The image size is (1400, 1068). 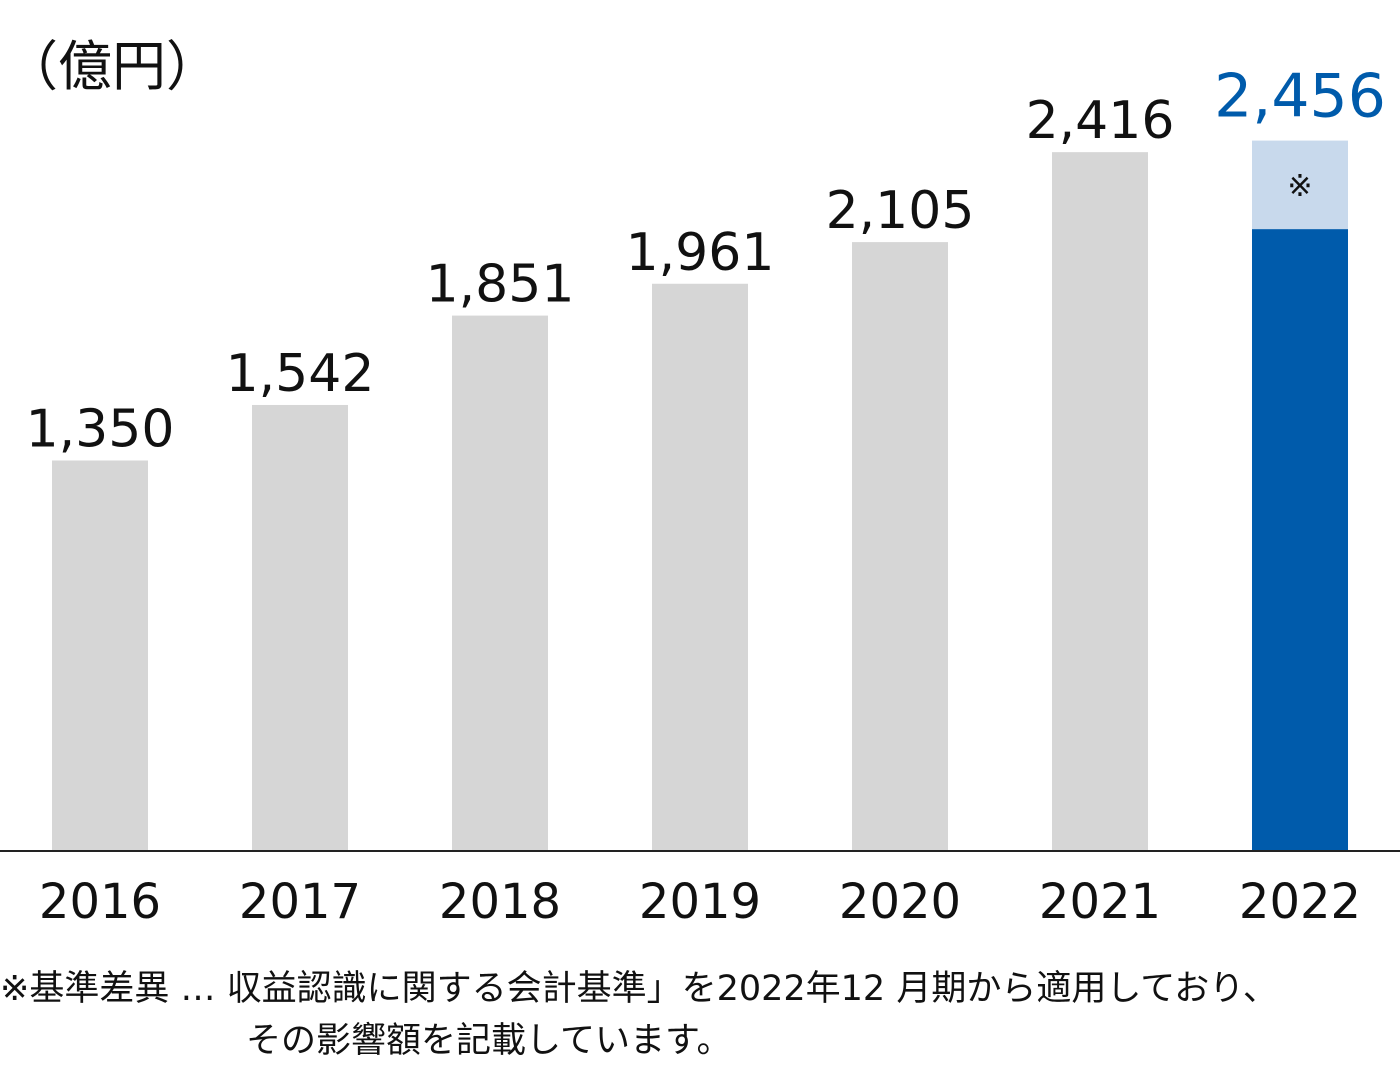 What do you see at coordinates (489, 1041) in the screenshot?
I see `footnote-line-2: その影響額を記載しています。` at bounding box center [489, 1041].